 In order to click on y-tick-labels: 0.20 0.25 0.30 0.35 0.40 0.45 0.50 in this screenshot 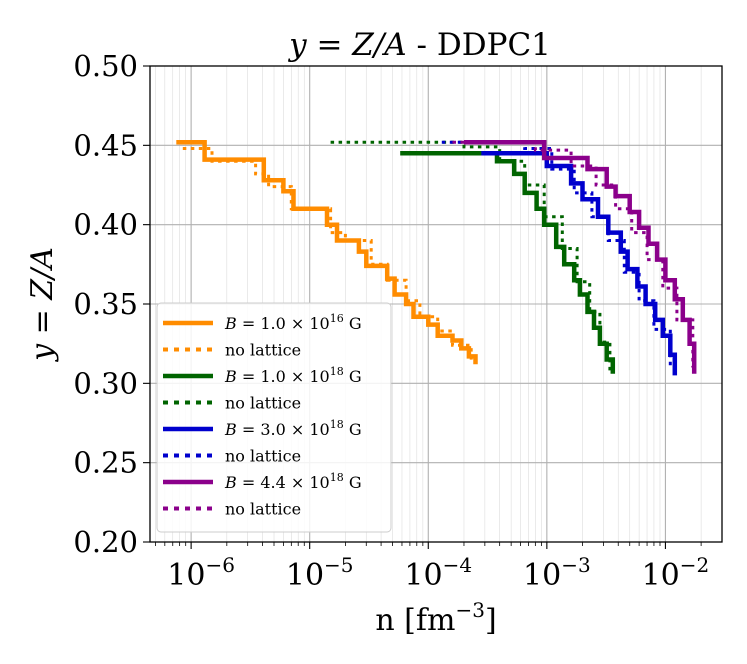, I will do `click(105, 304)`.